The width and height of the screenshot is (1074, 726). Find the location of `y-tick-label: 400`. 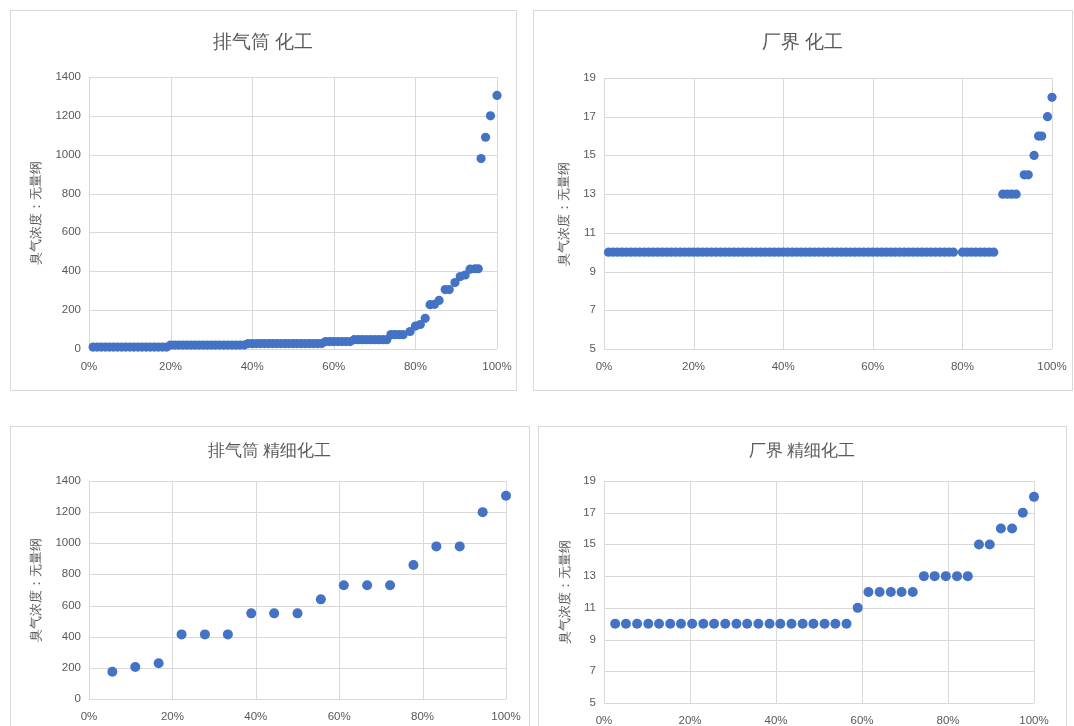

y-tick-label: 400 is located at coordinates (71, 635).